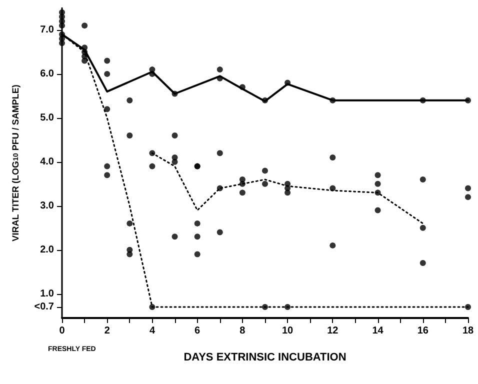  What do you see at coordinates (243, 331) in the screenshot?
I see `x-tick-label: 8` at bounding box center [243, 331].